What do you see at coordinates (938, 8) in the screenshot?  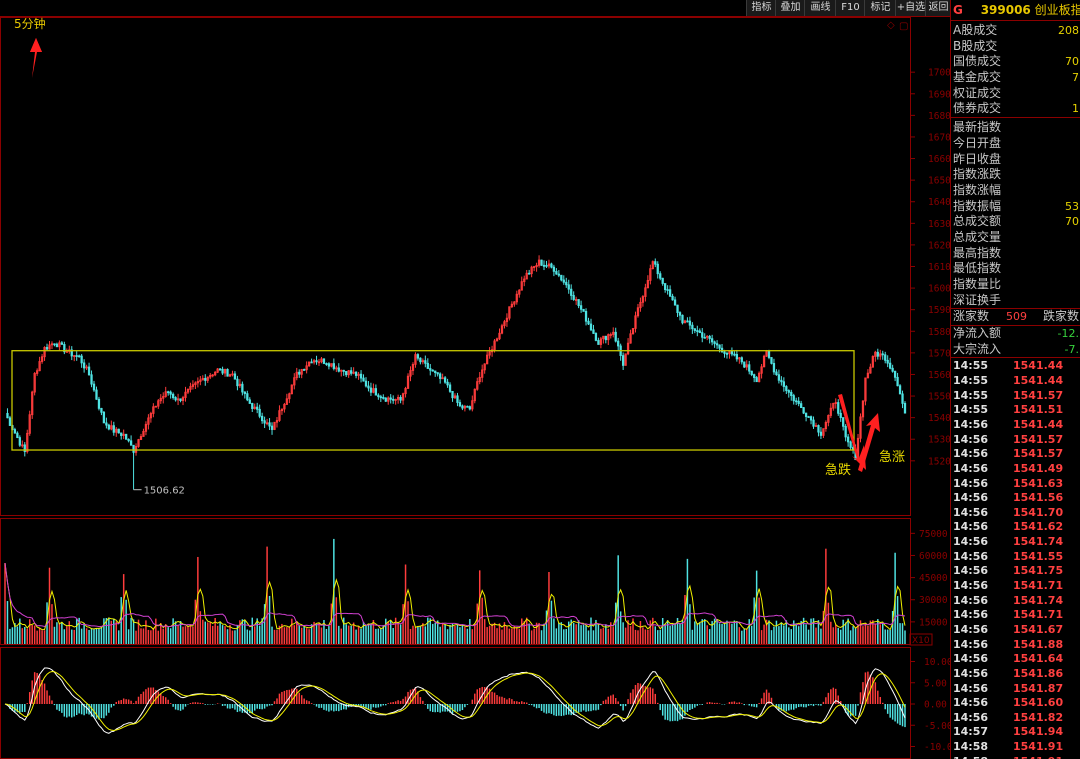 I see `toolbar-button: 返回` at bounding box center [938, 8].